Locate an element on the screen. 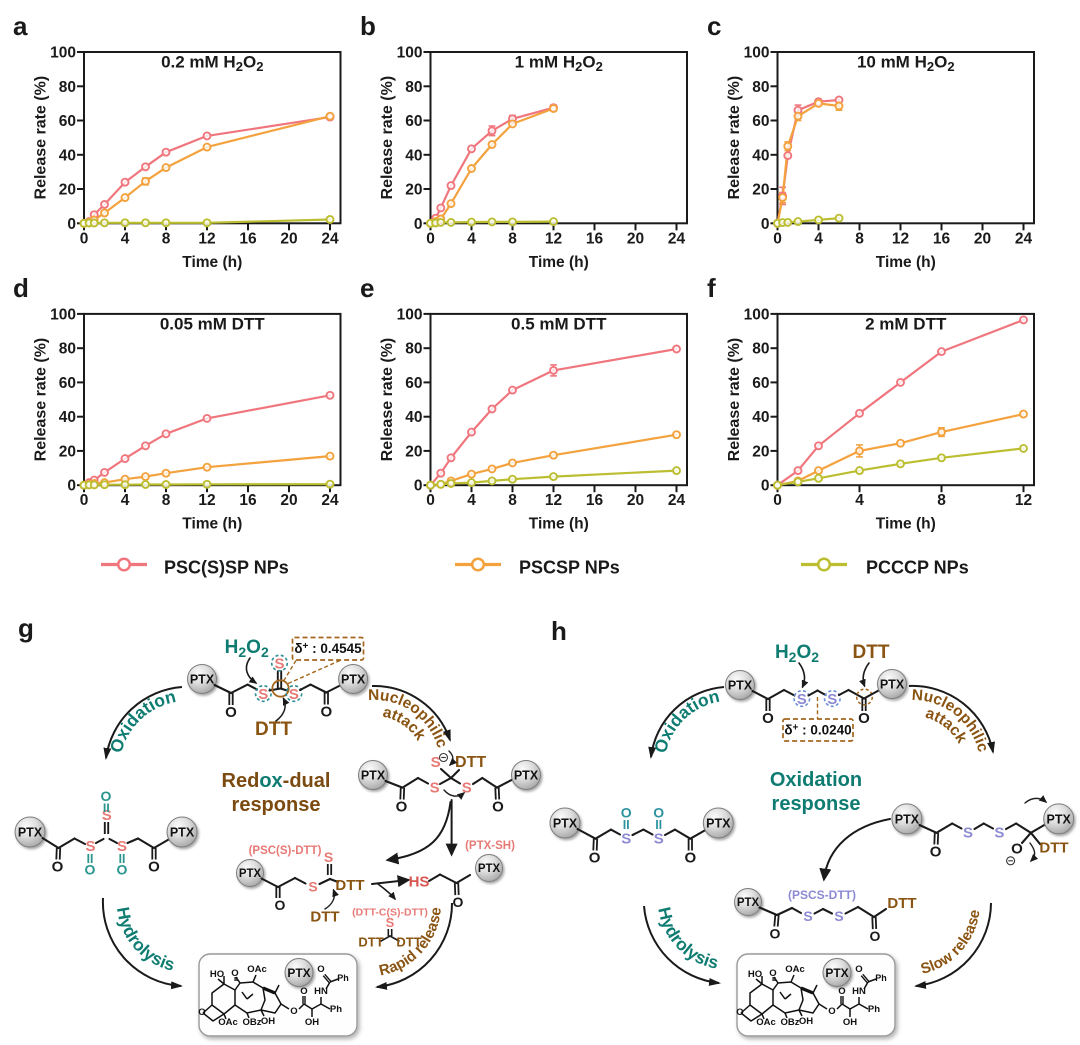  svg-text: HN is located at coordinates (859, 991).